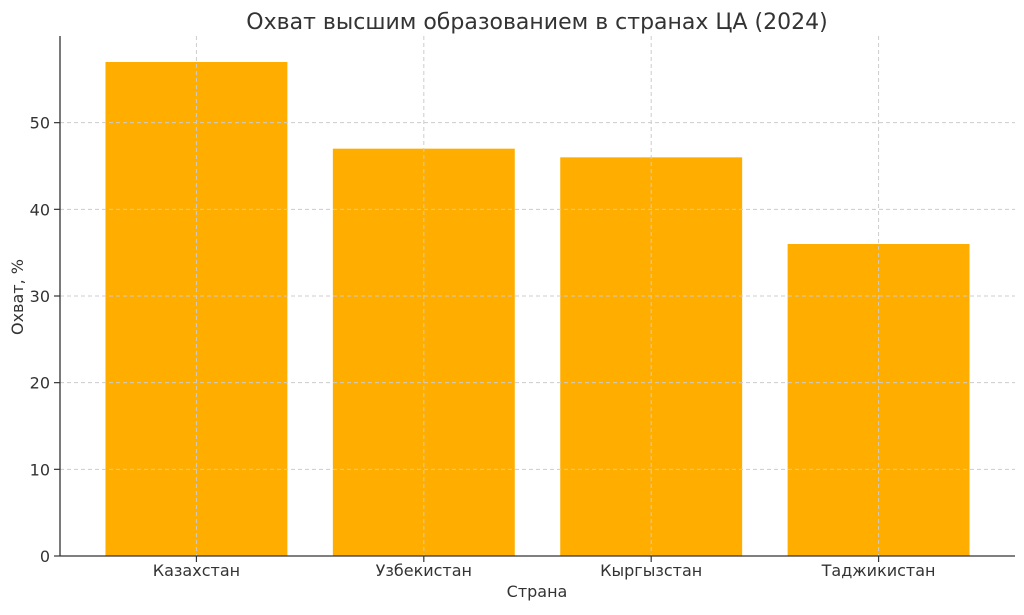 The height and width of the screenshot is (615, 1024). Describe the element at coordinates (878, 570) in the screenshot. I see `x-tick-label: Таджикистан` at that location.